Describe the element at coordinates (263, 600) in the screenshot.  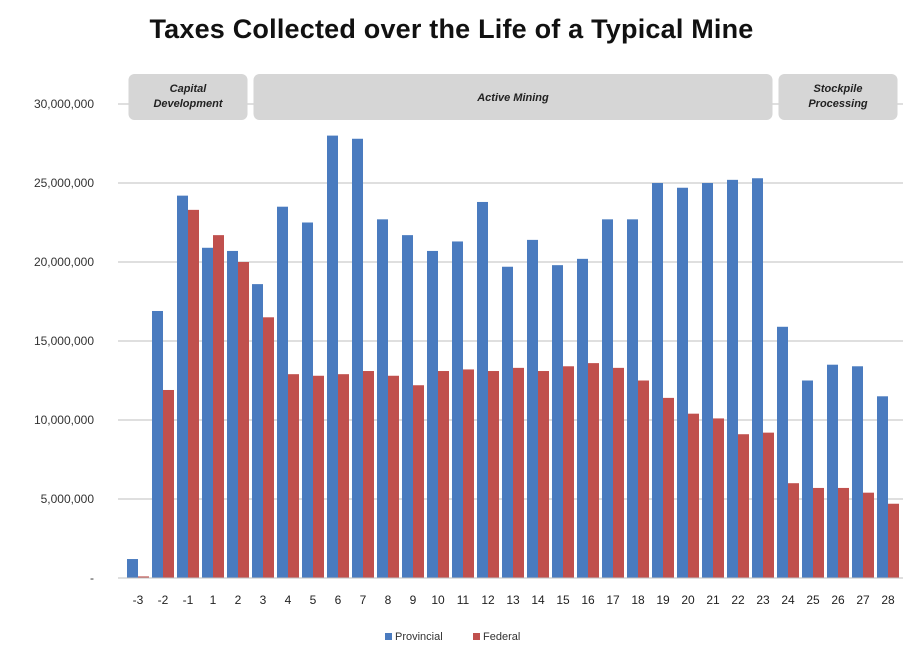
I see `x-tick-label: 3` at that location.